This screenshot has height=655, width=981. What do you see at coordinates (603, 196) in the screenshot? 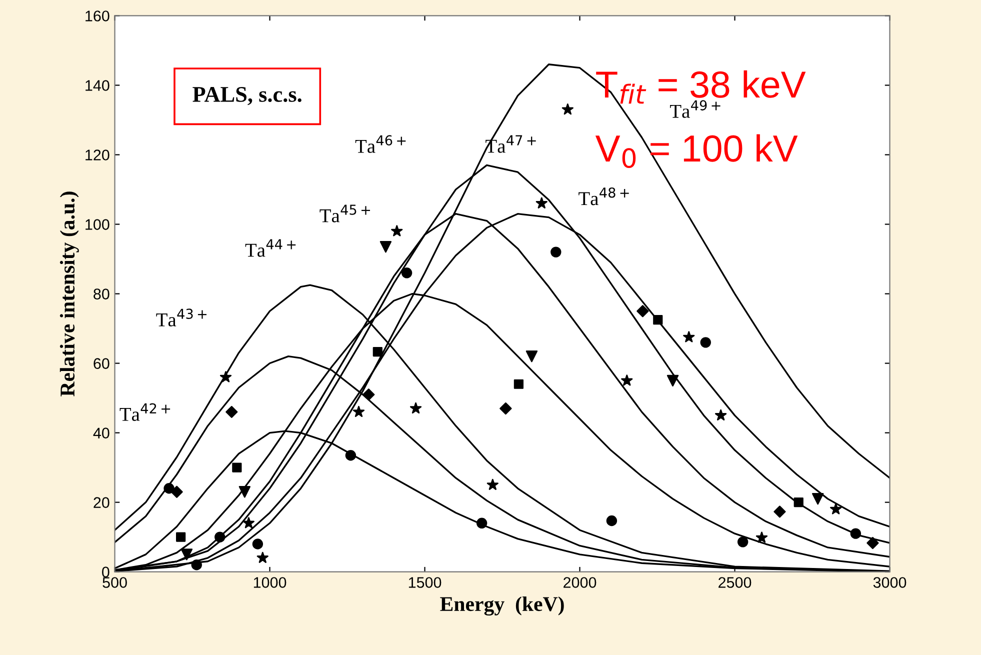
I see `annotation: Ta$^{48+}$` at bounding box center [603, 196].